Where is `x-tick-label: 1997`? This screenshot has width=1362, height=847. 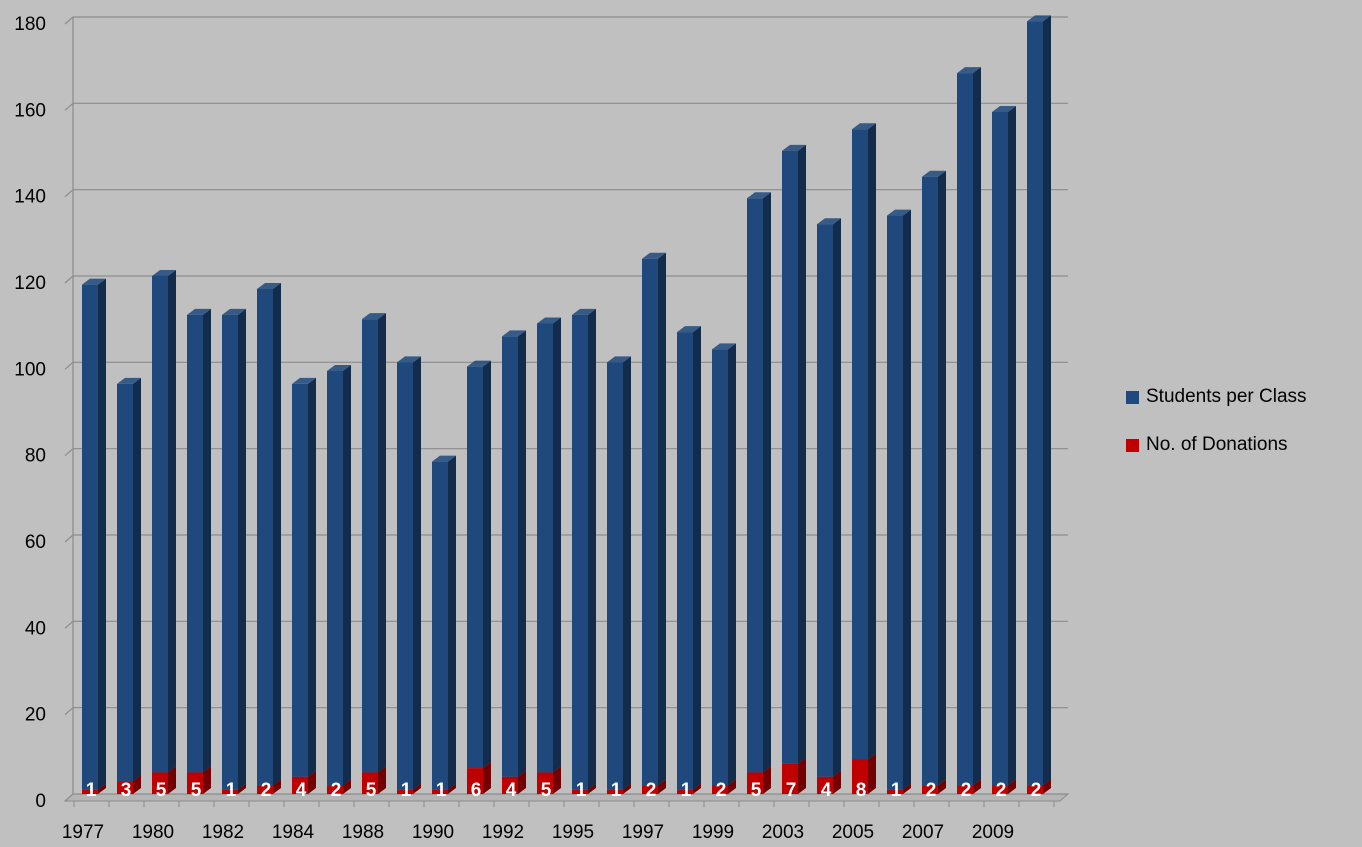
x-tick-label: 1997 is located at coordinates (643, 832).